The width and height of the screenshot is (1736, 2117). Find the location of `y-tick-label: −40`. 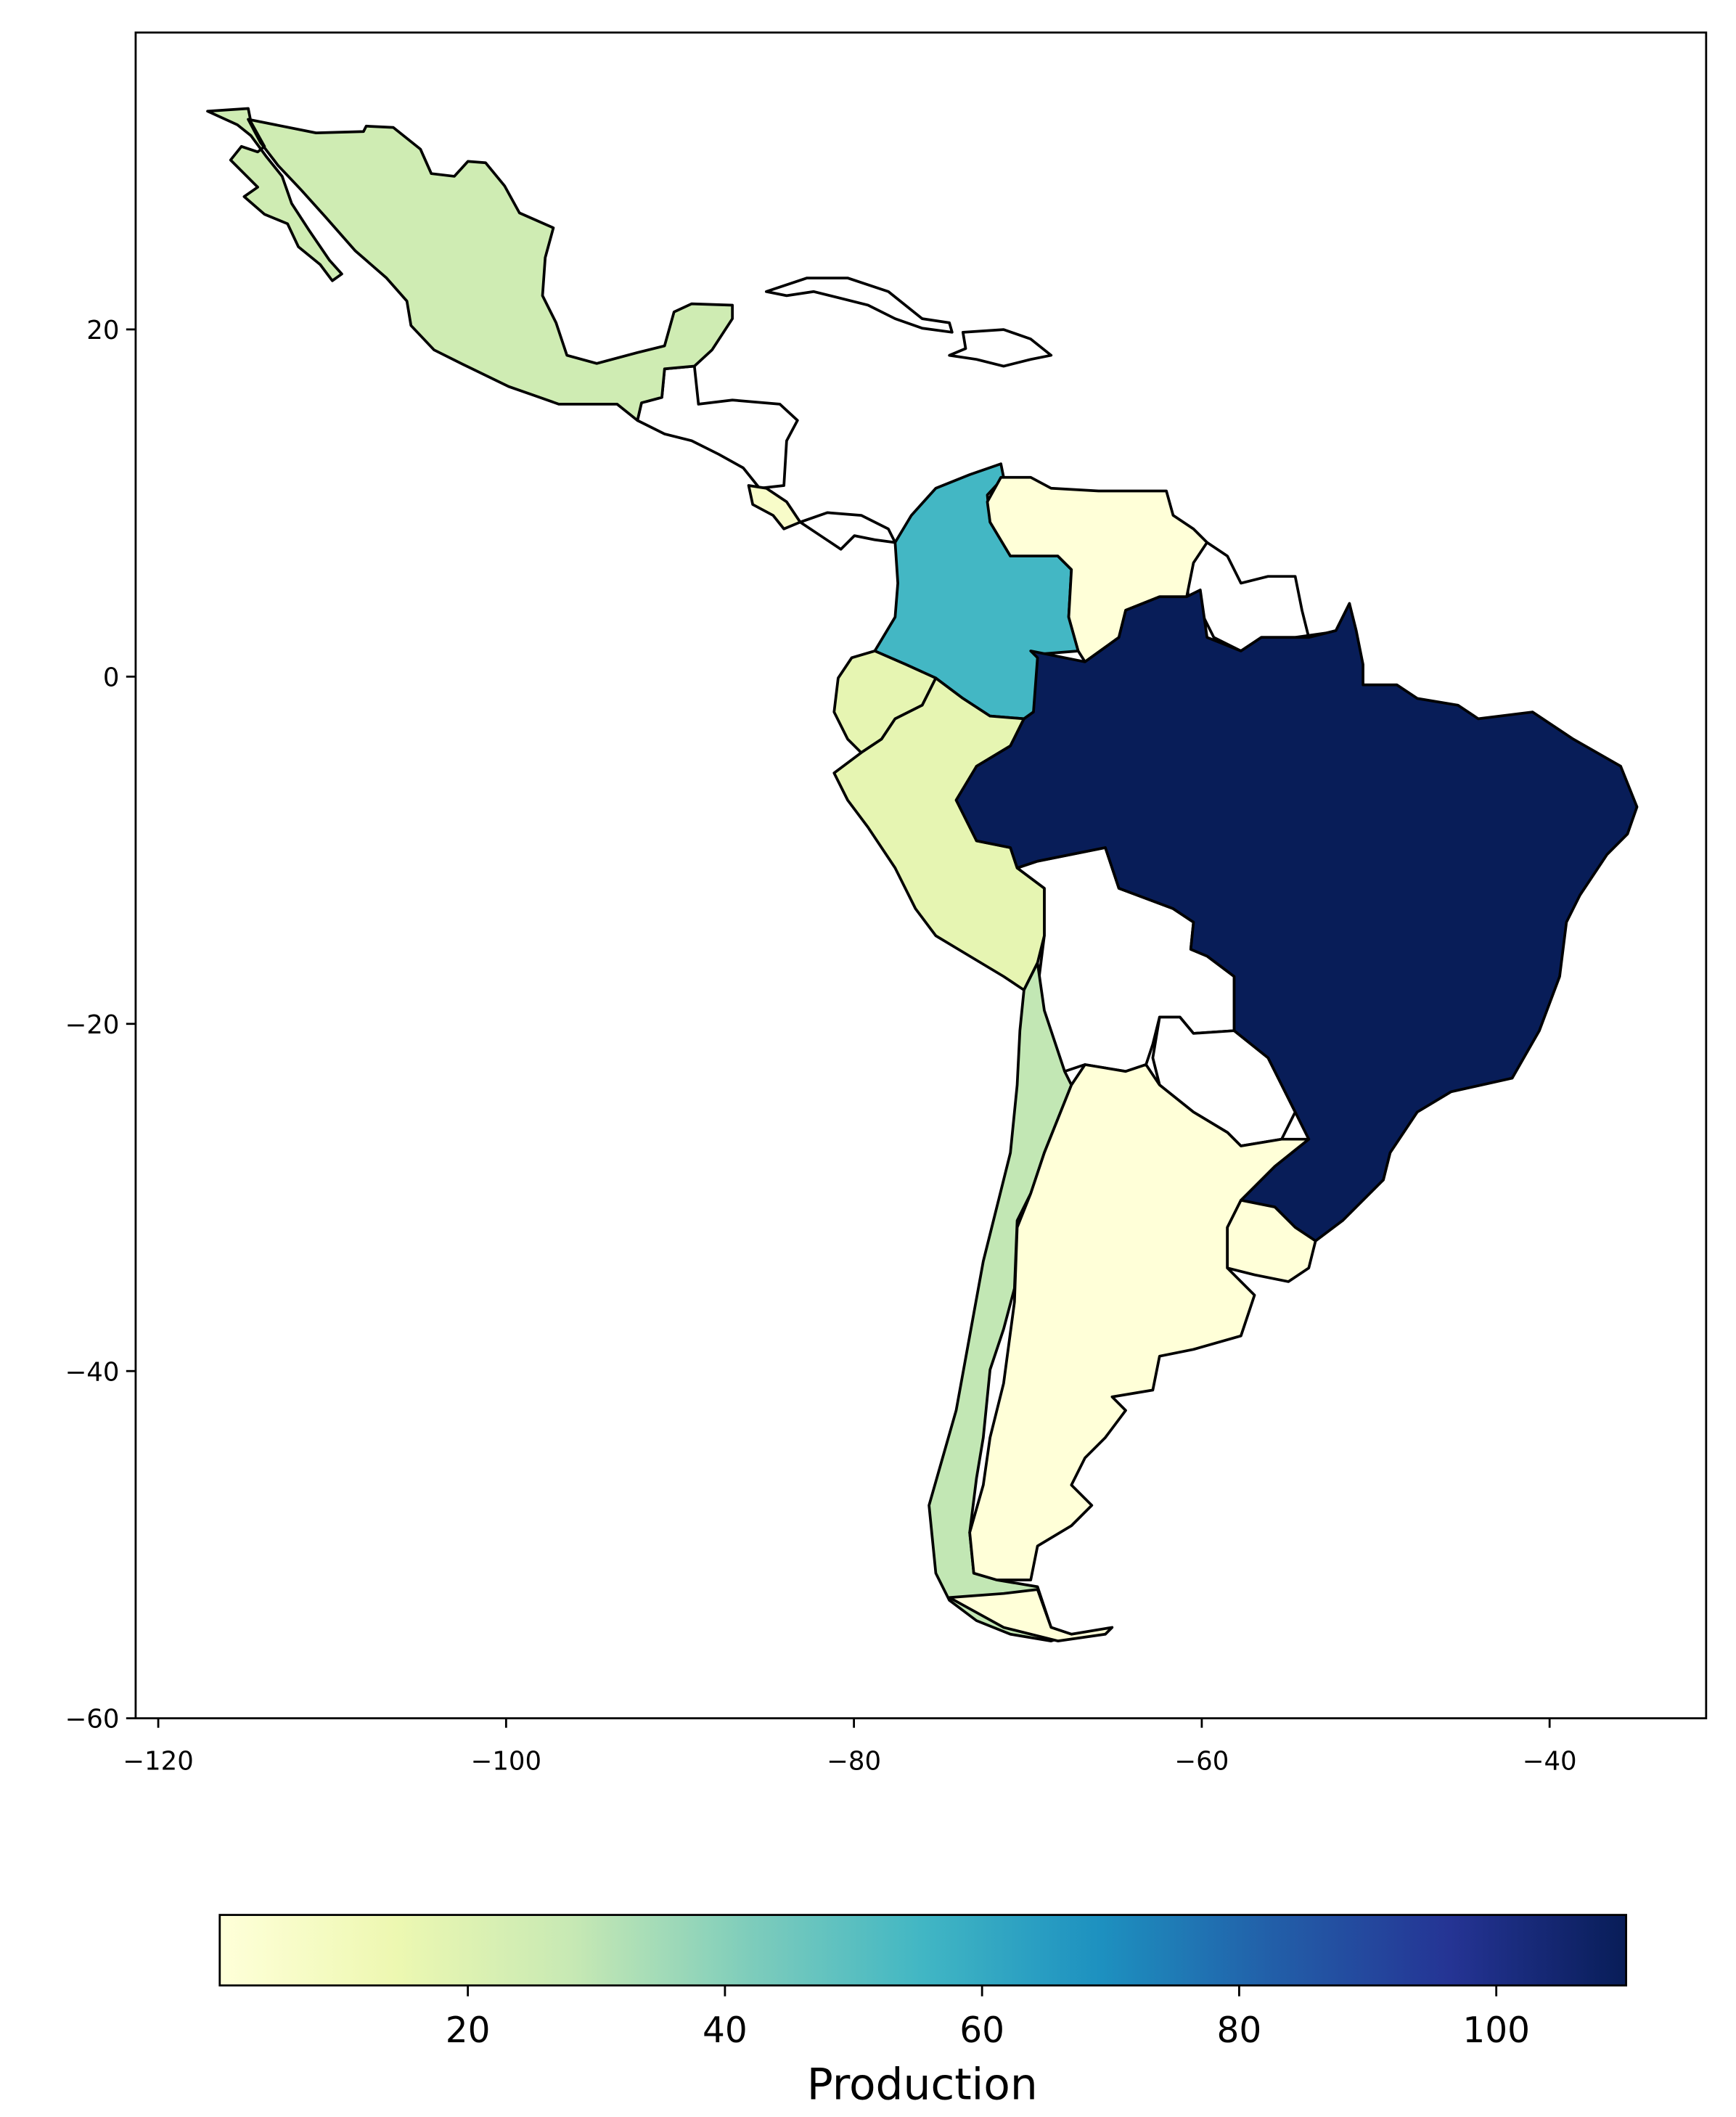

y-tick-label: −40 is located at coordinates (92, 1372).